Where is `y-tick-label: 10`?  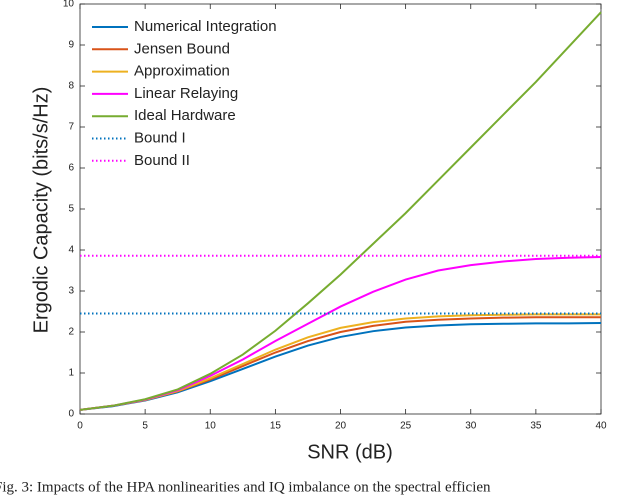 y-tick-label: 10 is located at coordinates (69, 5).